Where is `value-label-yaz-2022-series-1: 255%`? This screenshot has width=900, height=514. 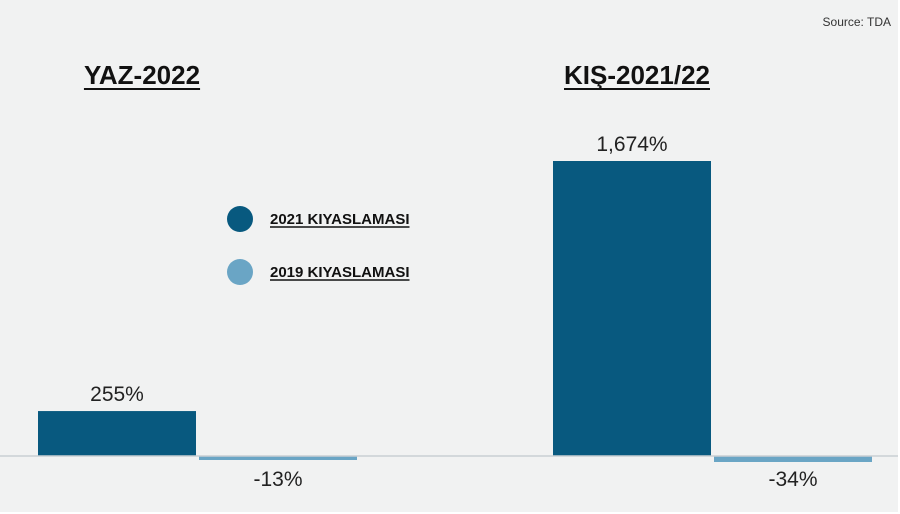
value-label-yaz-2022-series-1: 255% is located at coordinates (117, 394).